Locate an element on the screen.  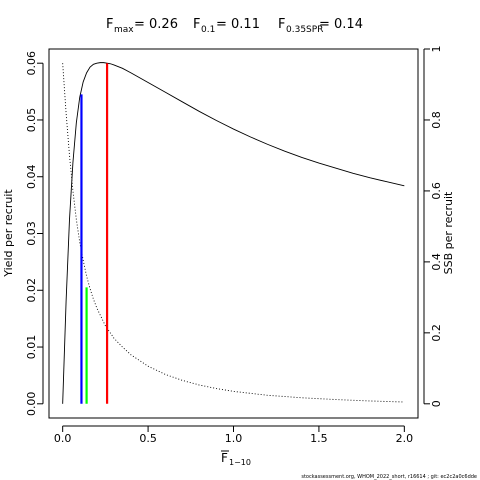
y-left-tick-label: 0.01 is located at coordinates (31, 347).